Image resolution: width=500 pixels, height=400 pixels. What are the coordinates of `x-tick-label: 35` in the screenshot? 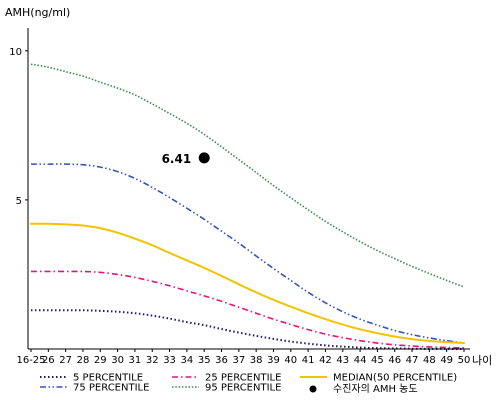 It's located at (204, 360).